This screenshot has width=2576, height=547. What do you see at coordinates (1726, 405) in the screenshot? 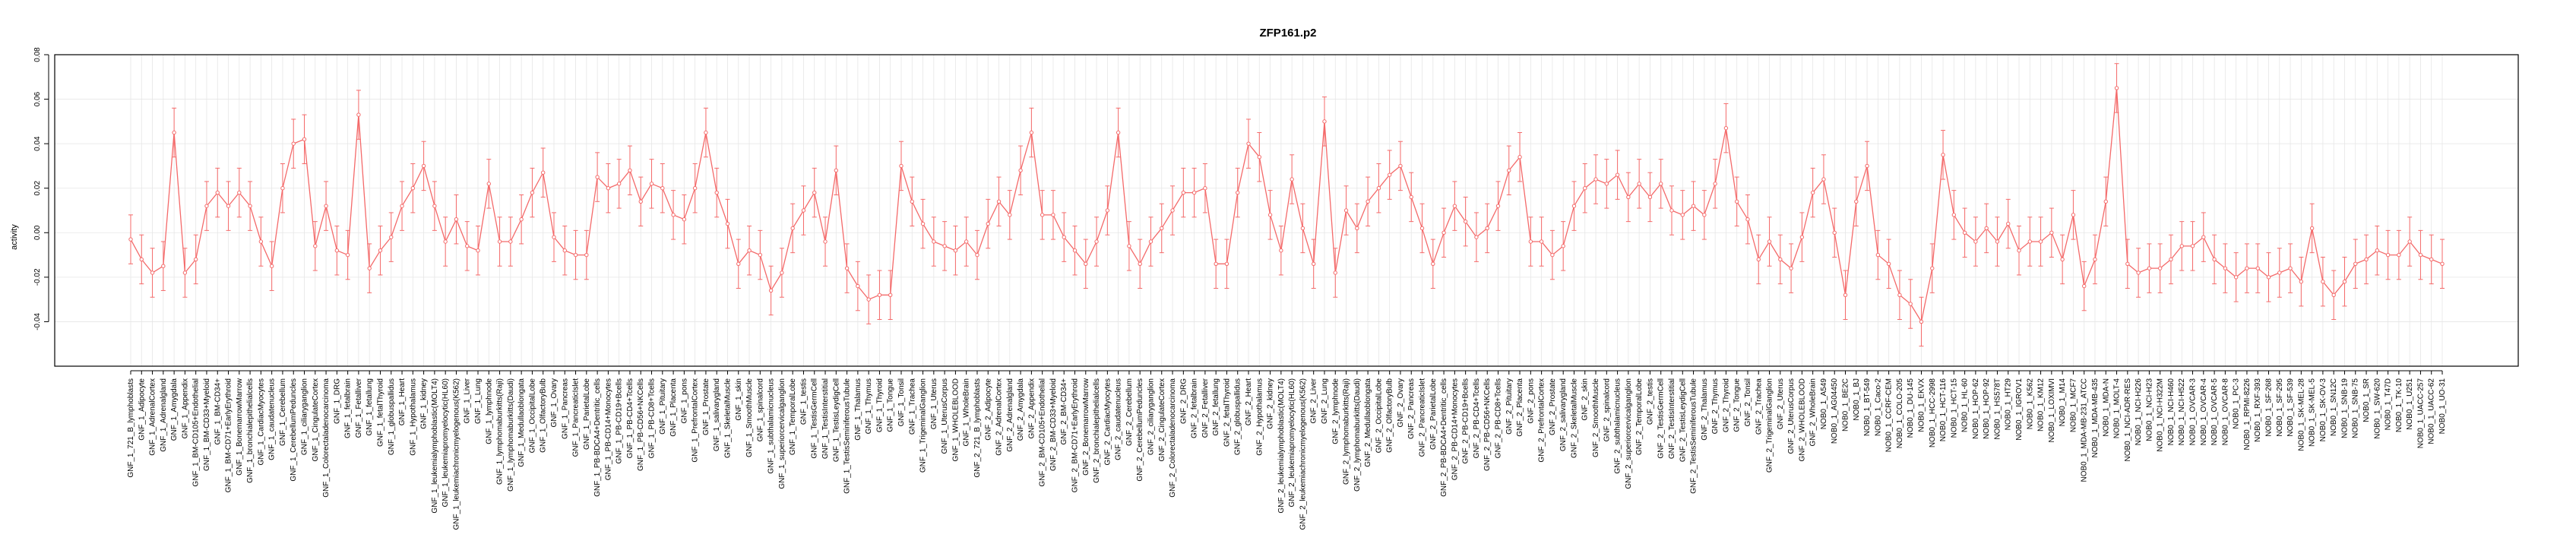
I see `x-tick-label: GNF_2_Thyroid` at bounding box center [1726, 405].